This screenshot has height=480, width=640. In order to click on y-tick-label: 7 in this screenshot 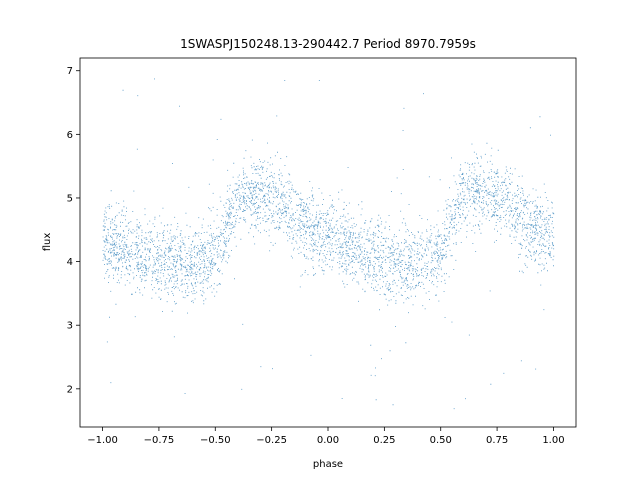, I will do `click(70, 71)`.